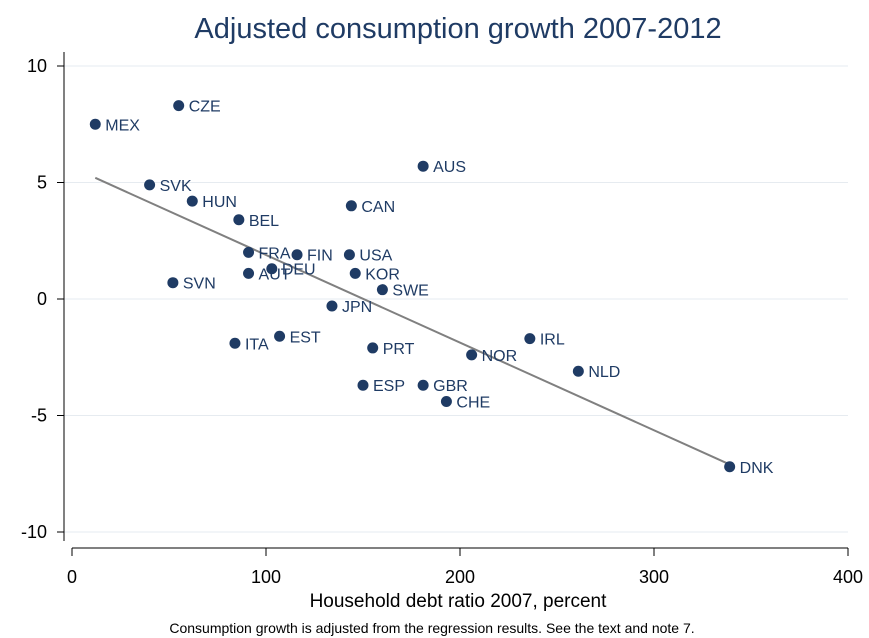 The height and width of the screenshot is (638, 869). I want to click on data-label: JPN, so click(357, 307).